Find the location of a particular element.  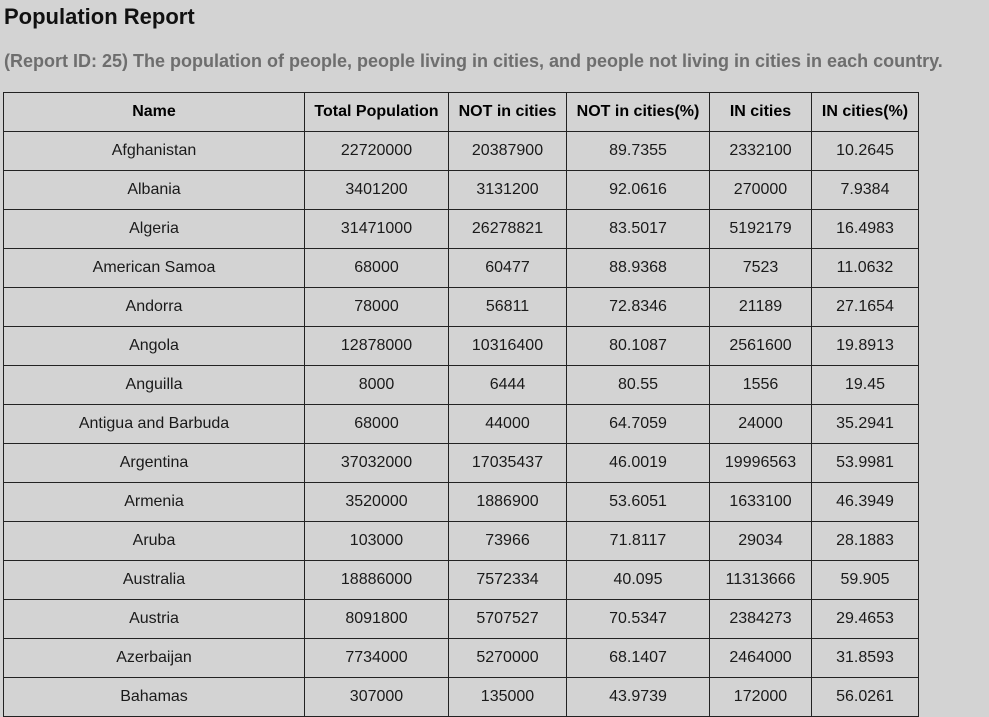

not-in-cities-pct-cell: 88.9368 is located at coordinates (638, 268).